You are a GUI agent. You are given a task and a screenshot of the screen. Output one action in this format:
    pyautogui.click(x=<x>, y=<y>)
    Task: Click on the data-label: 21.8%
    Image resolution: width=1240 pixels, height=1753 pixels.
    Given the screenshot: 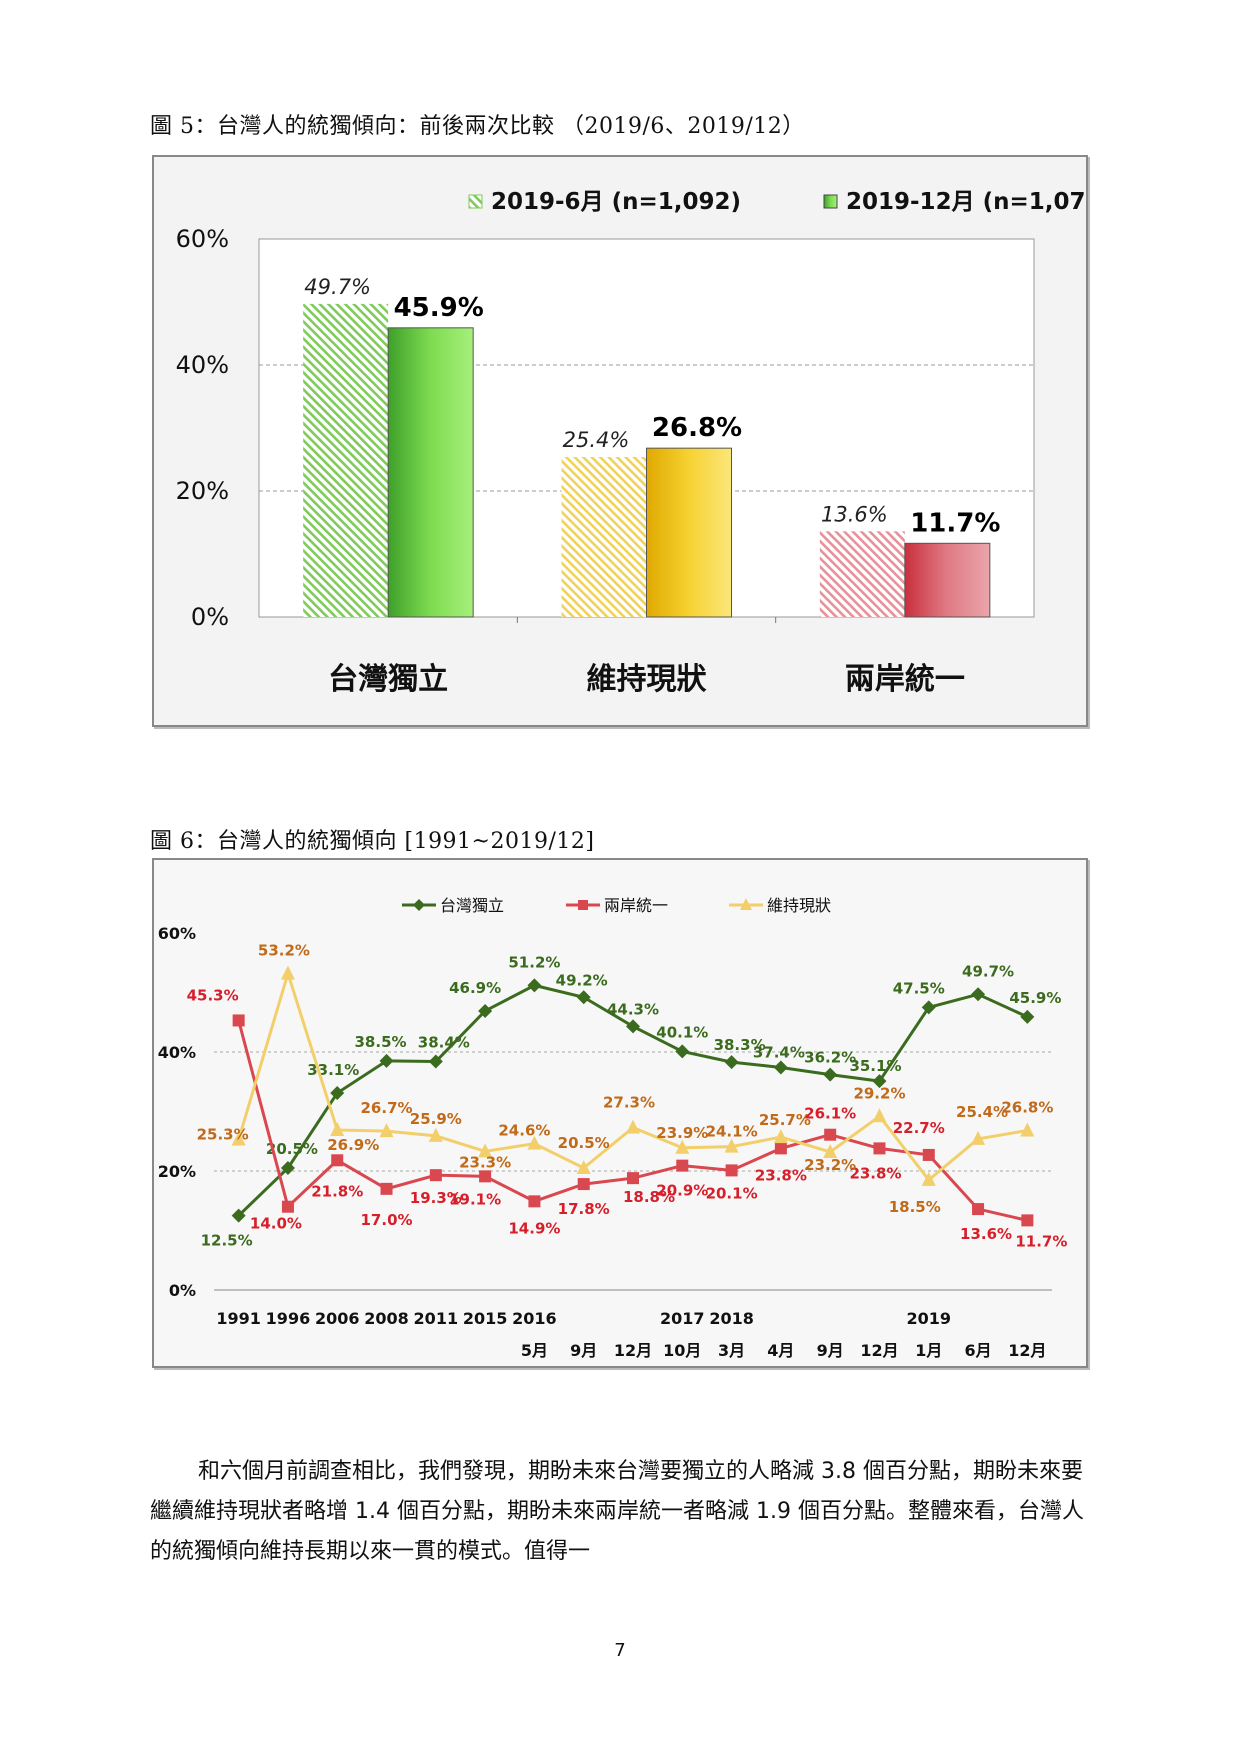 What is the action you would take?
    pyautogui.click(x=337, y=1191)
    